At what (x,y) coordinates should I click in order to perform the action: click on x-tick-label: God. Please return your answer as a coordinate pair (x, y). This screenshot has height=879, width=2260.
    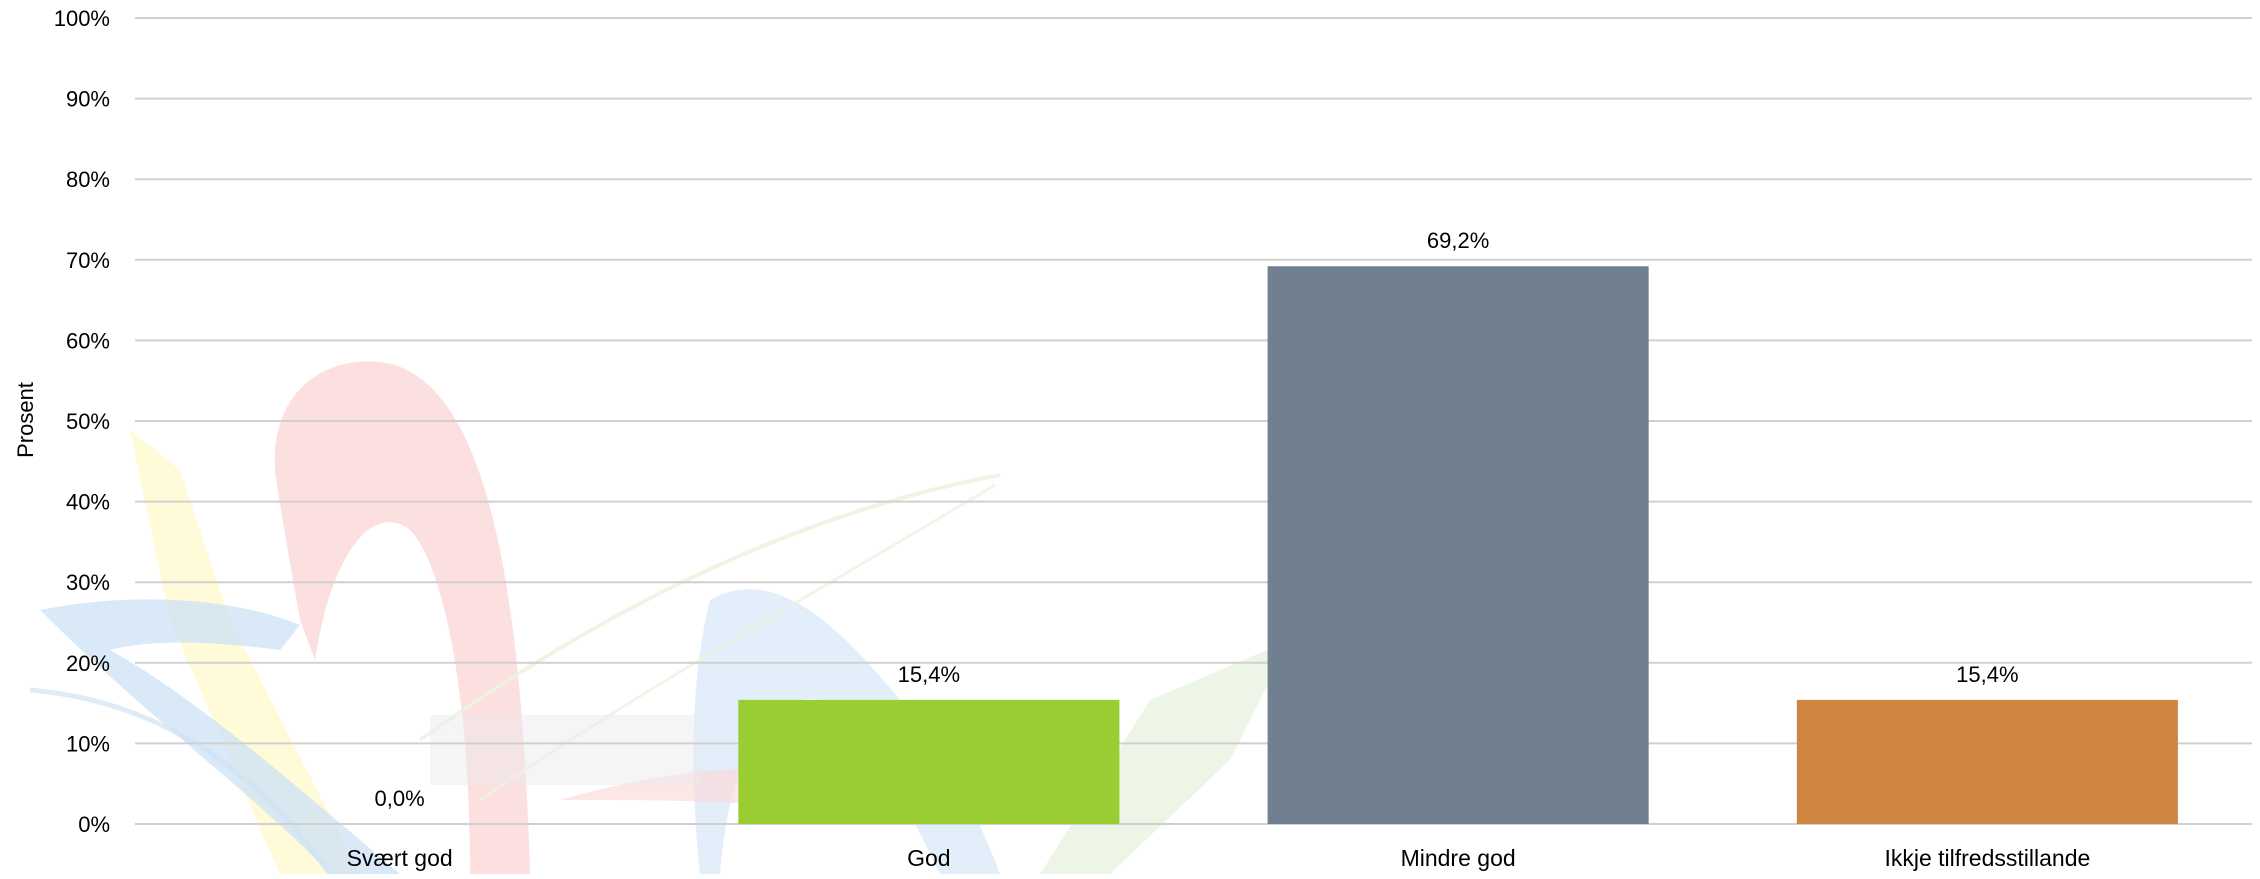
    Looking at the image, I should click on (928, 858).